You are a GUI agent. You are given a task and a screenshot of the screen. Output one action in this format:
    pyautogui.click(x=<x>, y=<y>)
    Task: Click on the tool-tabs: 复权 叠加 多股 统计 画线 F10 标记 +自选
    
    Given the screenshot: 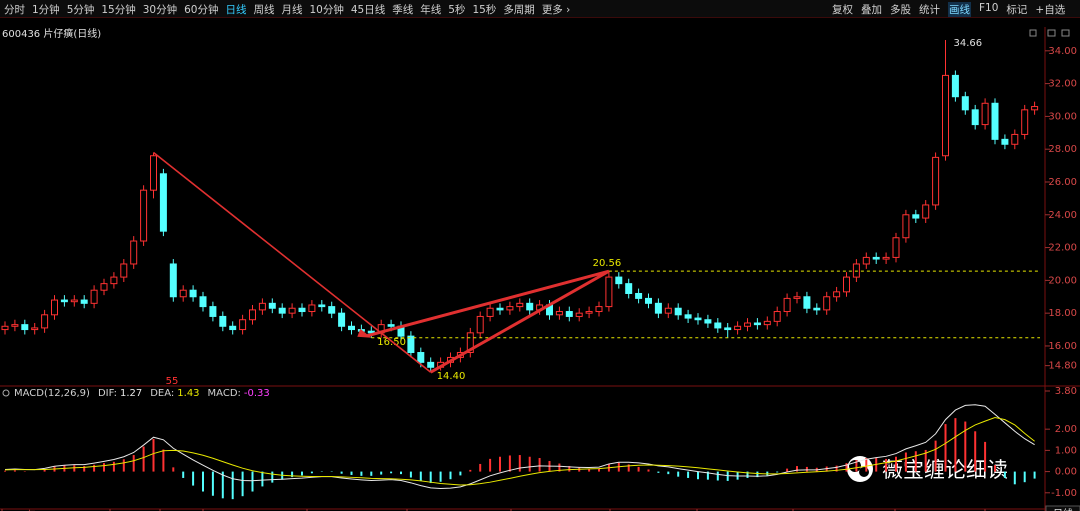 What is the action you would take?
    pyautogui.click(x=948, y=9)
    